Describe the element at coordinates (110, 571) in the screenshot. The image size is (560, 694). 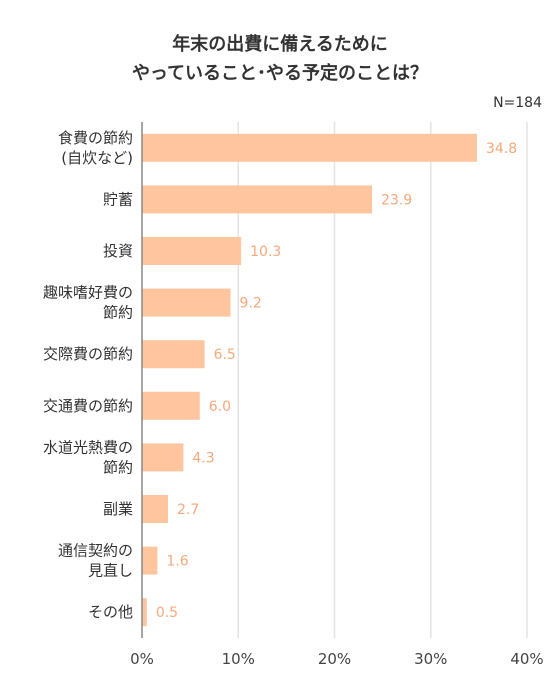
I see `category-label: 見直し` at that location.